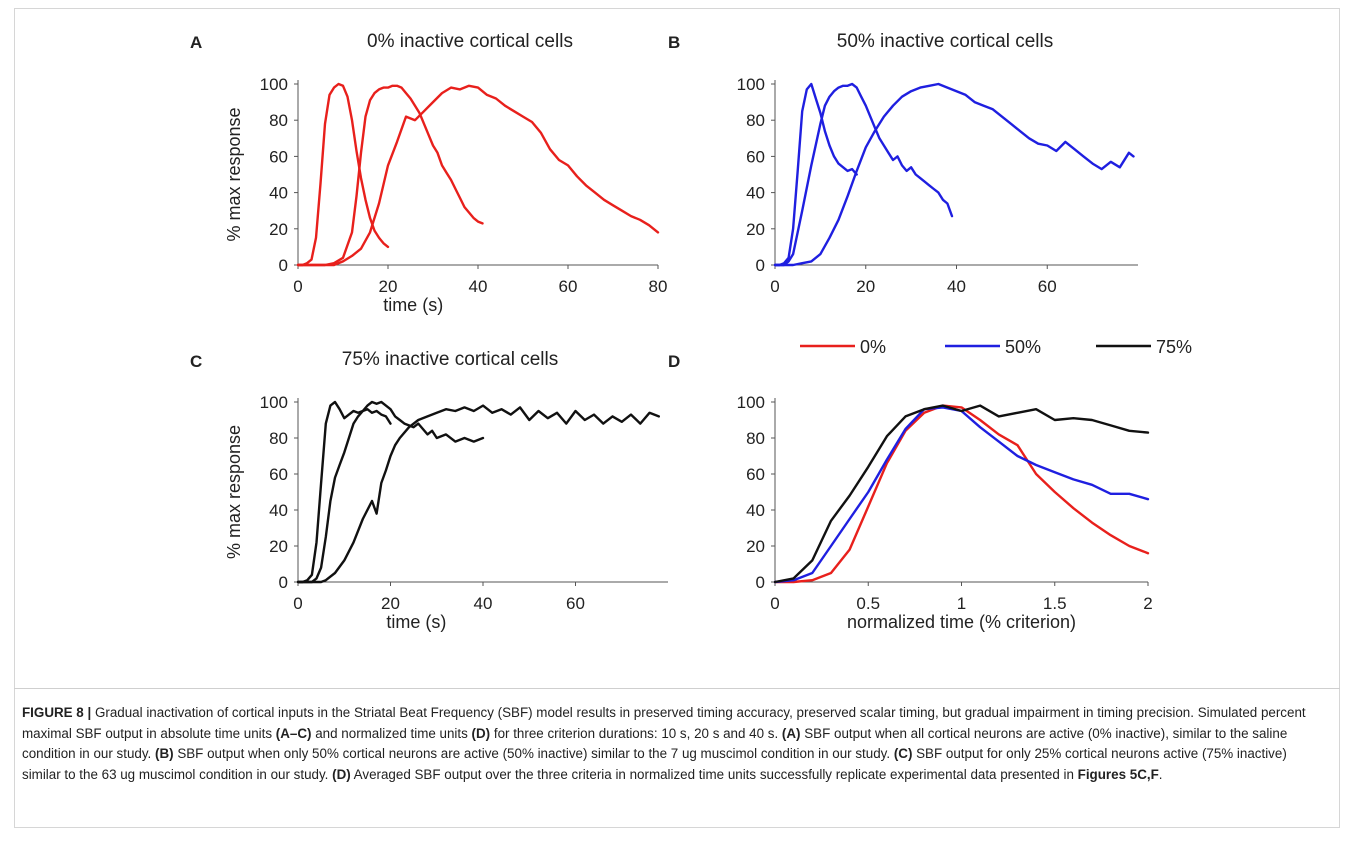  Describe the element at coordinates (873, 347) in the screenshot. I see `legend-label: 0%` at that location.